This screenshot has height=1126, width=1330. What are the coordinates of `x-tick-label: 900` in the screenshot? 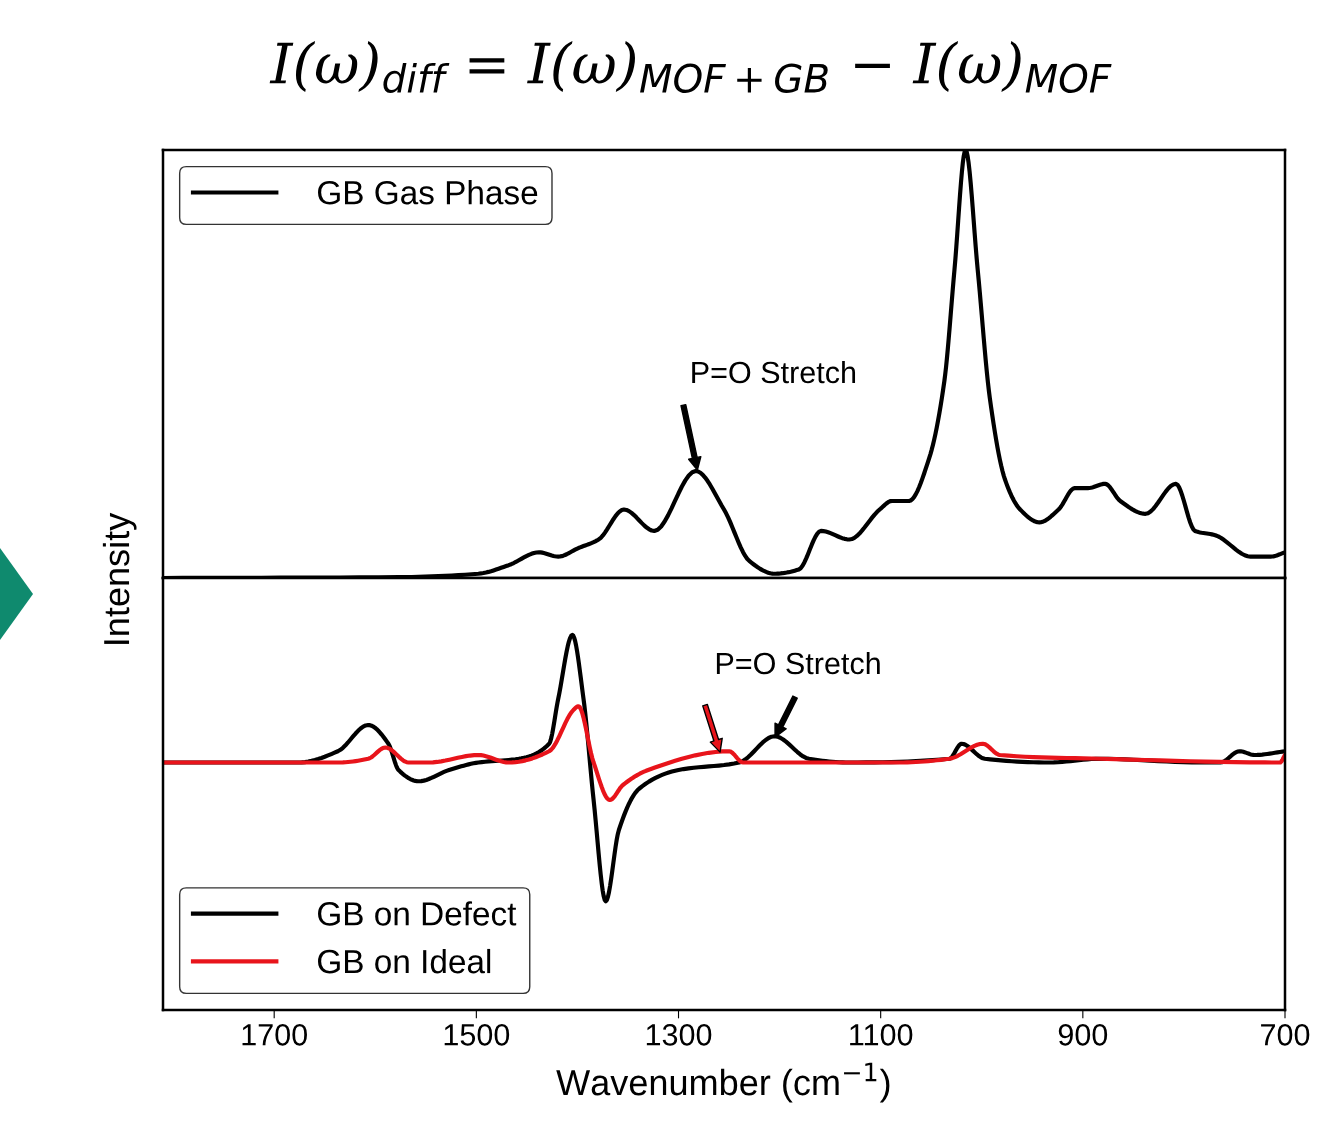 It's located at (1083, 1035).